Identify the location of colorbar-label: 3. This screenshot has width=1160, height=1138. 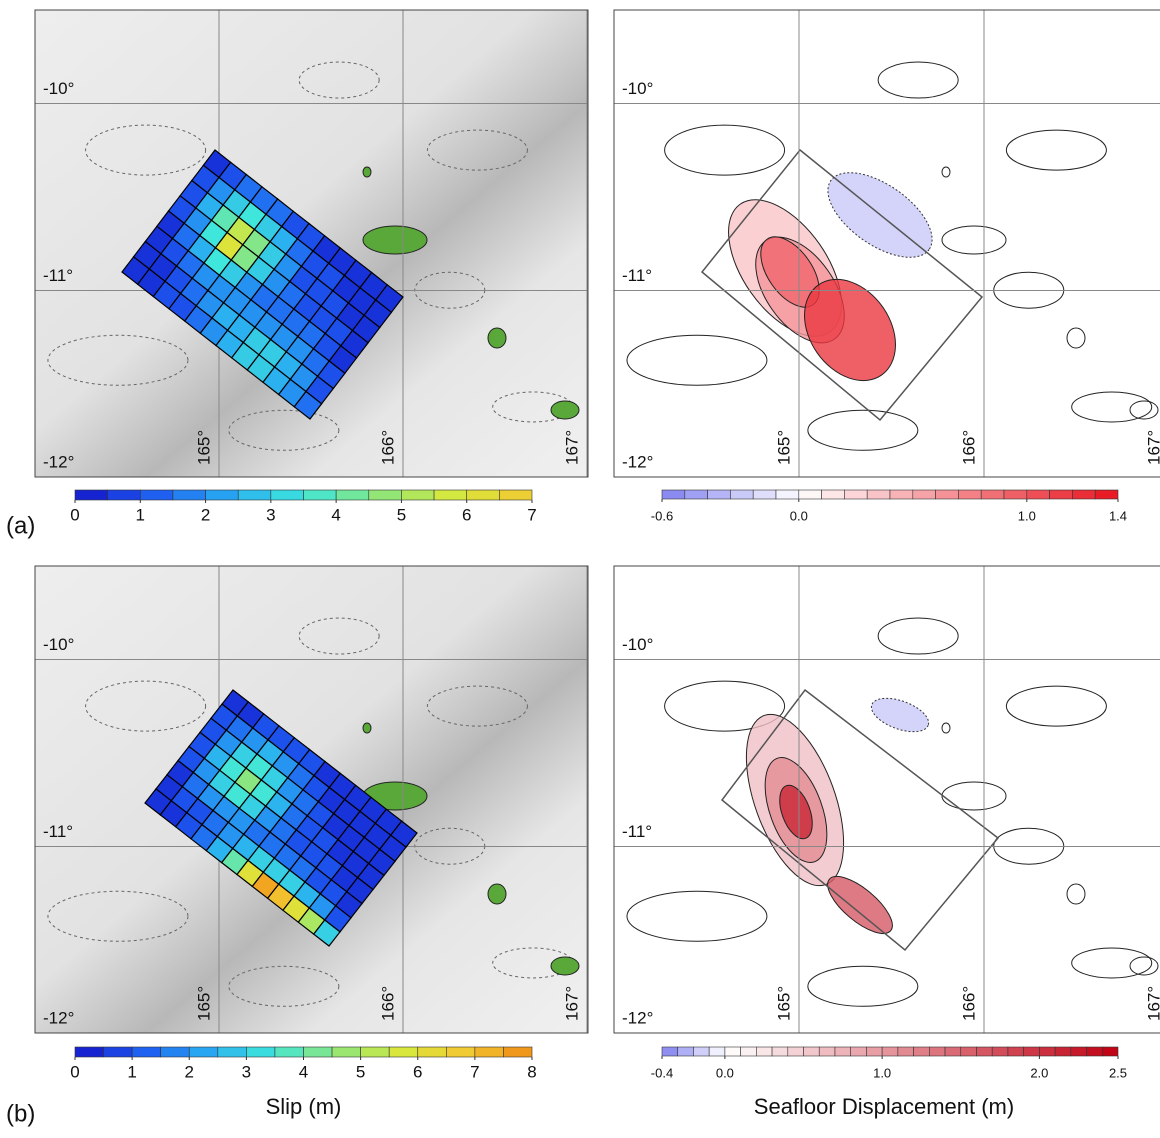
(246, 1071).